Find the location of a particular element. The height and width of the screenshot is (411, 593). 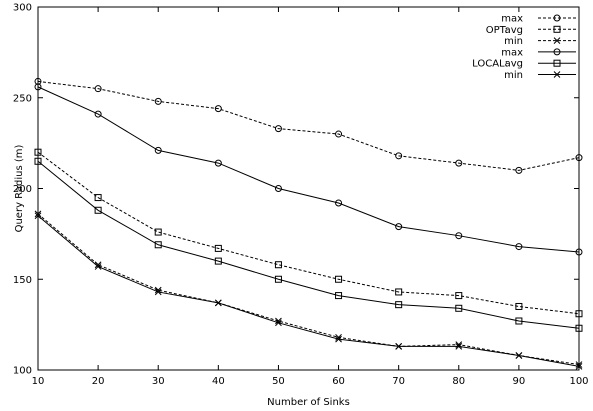

x-tick-label: 70 is located at coordinates (398, 381).